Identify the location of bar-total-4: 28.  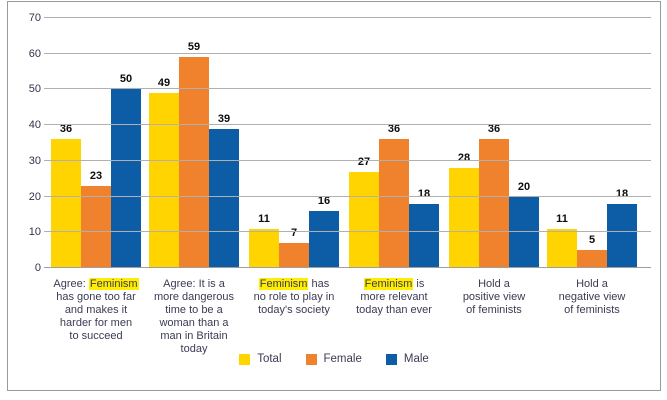
(464, 210).